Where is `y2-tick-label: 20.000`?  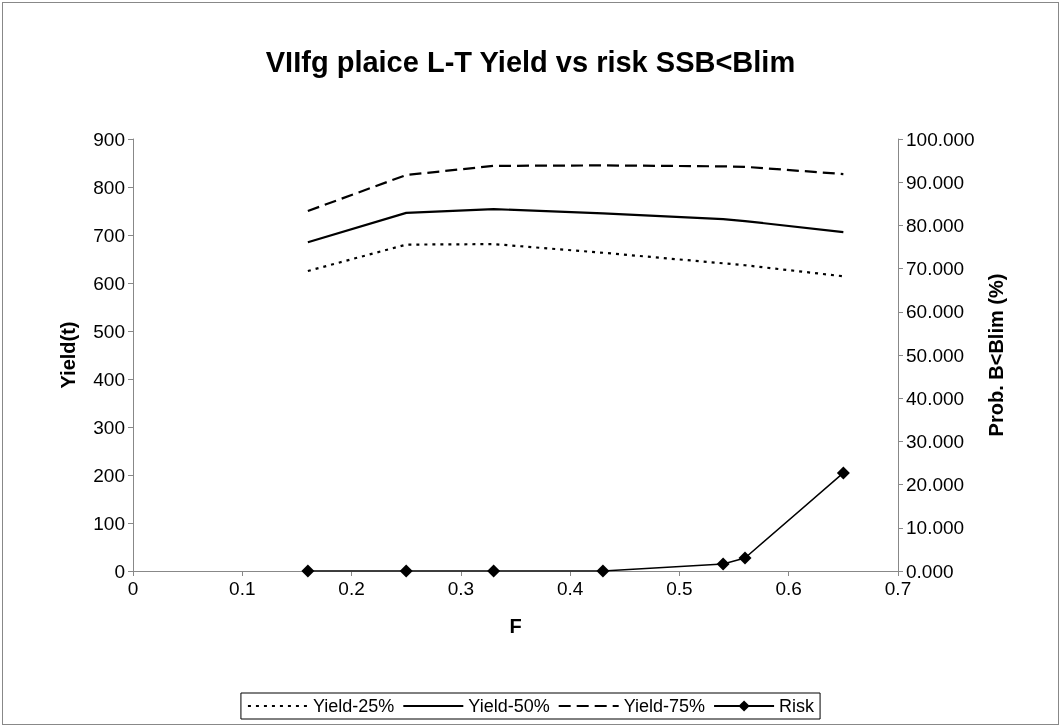
y2-tick-label: 20.000 is located at coordinates (935, 485).